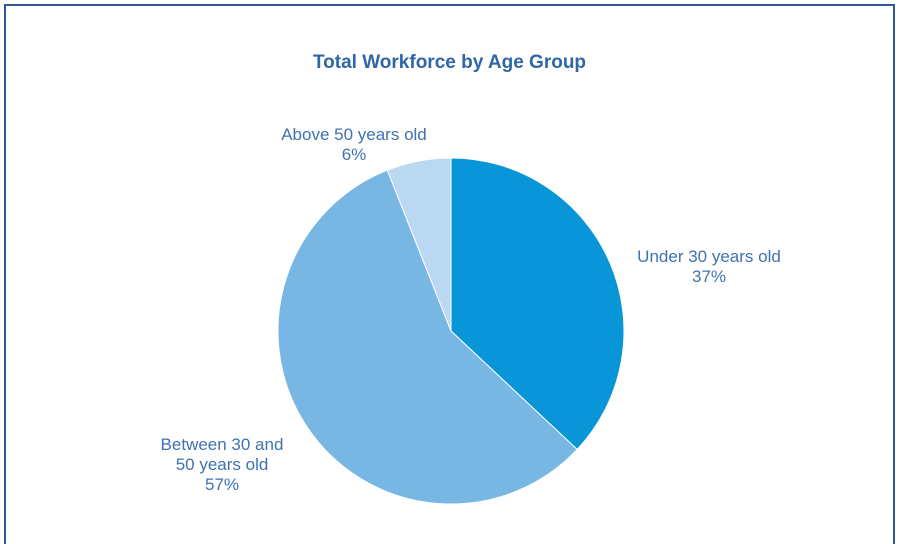  I want to click on slice-label-1: Between 30 and 50 years old 57%, so click(222, 464).